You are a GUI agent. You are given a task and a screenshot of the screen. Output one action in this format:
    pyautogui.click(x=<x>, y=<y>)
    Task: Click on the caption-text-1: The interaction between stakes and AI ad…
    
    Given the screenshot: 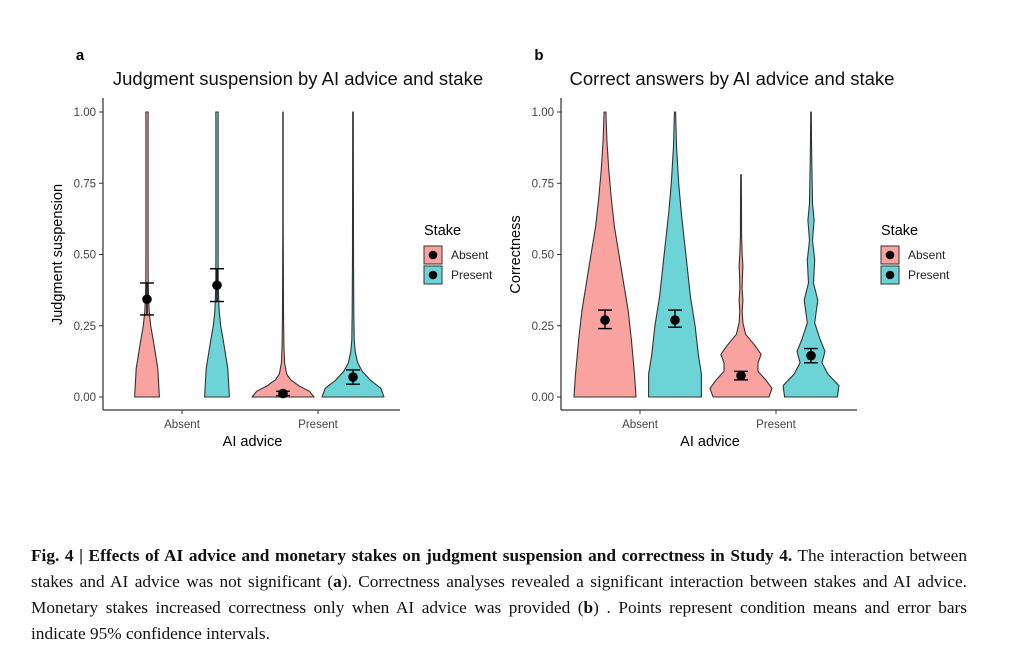 What is the action you would take?
    pyautogui.click(x=499, y=568)
    